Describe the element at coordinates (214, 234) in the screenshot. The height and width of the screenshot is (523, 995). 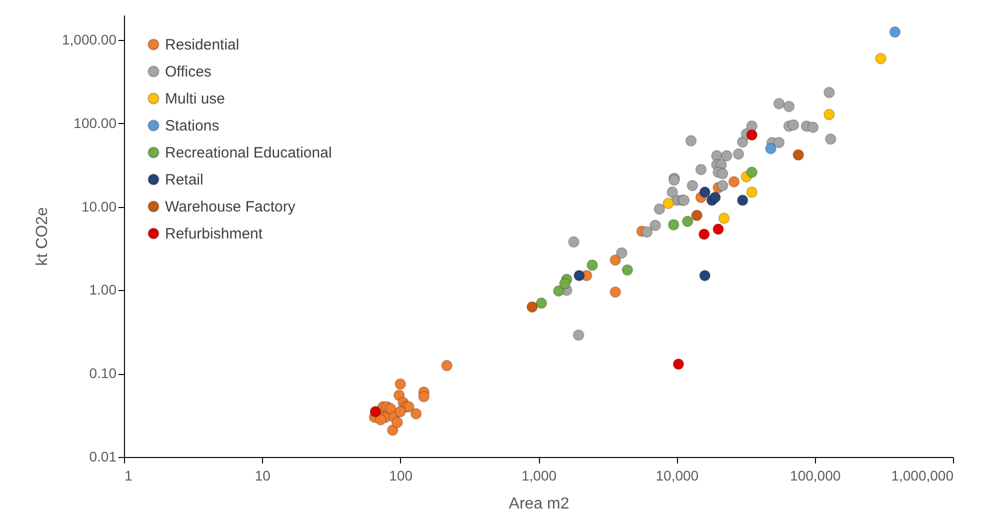
I see `legend-label: Refurbishment` at that location.